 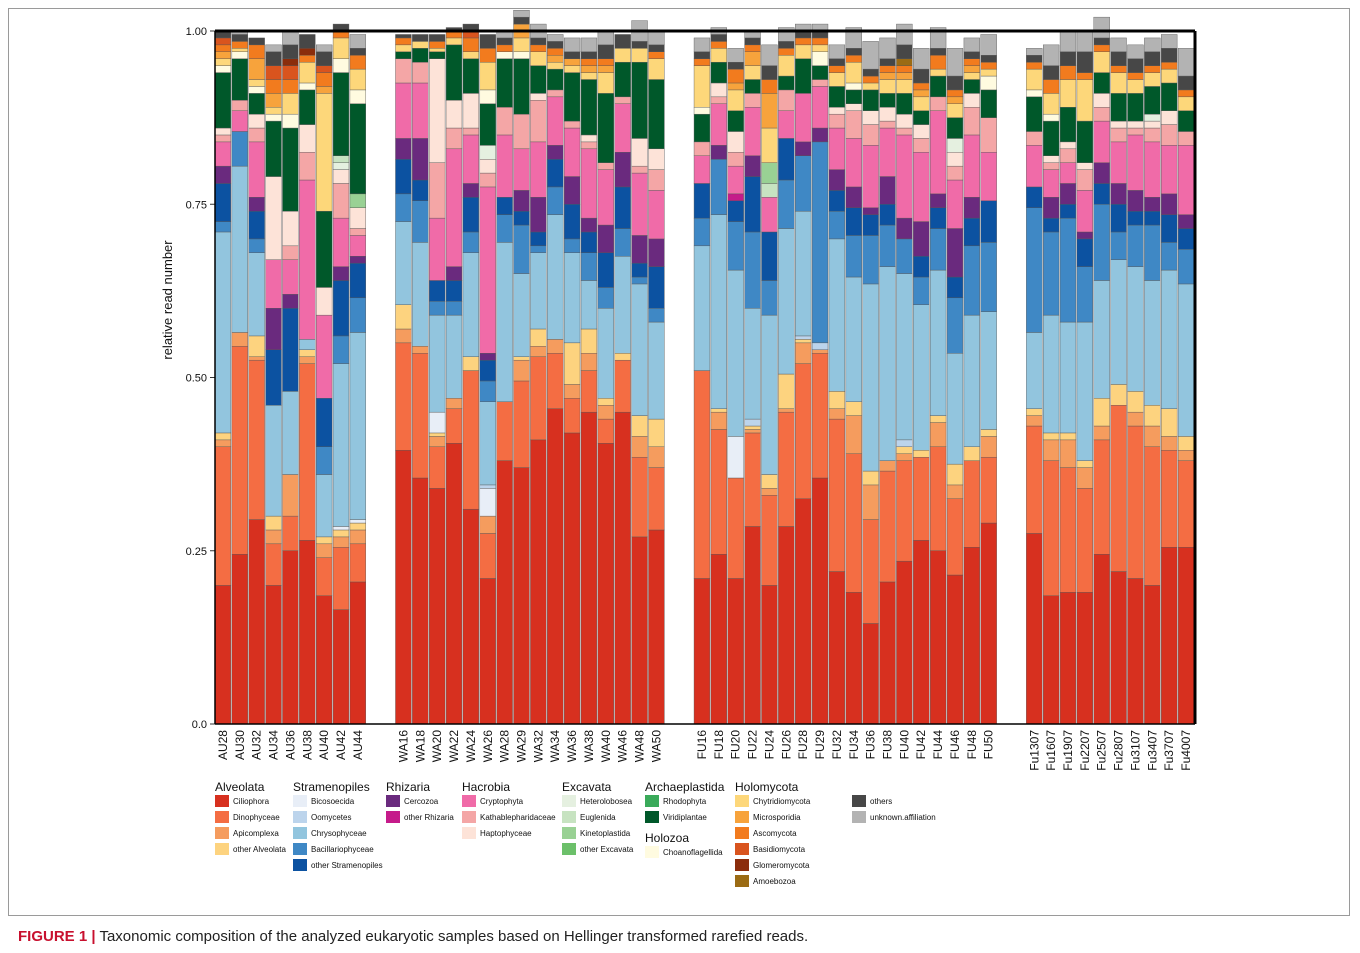 What do you see at coordinates (437, 746) in the screenshot?
I see `x-tick-label: WA20` at bounding box center [437, 746].